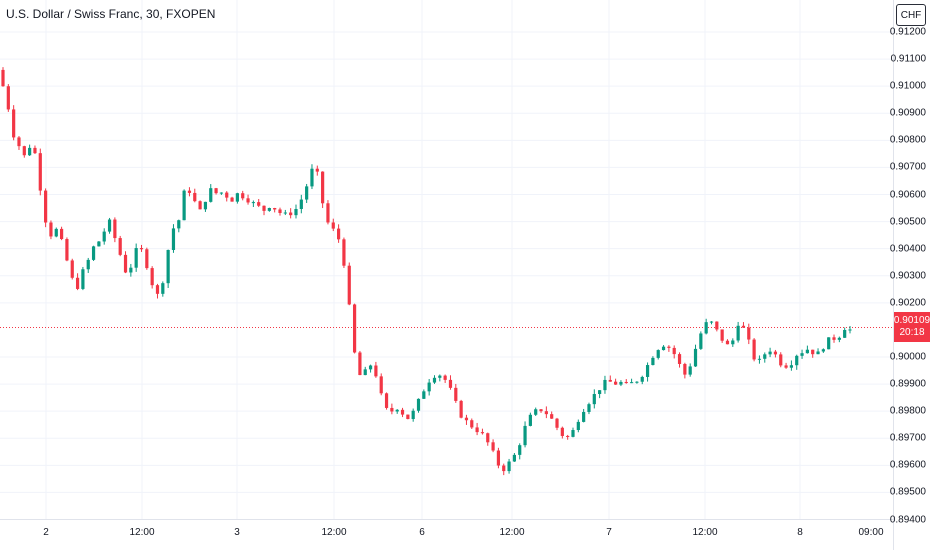  I want to click on price-tick-label: 0.90200, so click(907, 303).